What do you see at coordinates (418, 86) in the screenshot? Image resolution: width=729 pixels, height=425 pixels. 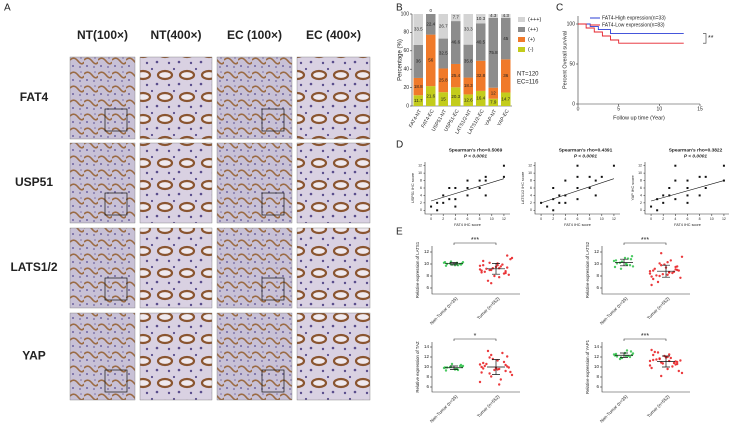 I see `data-label: 18.8` at bounding box center [418, 86].